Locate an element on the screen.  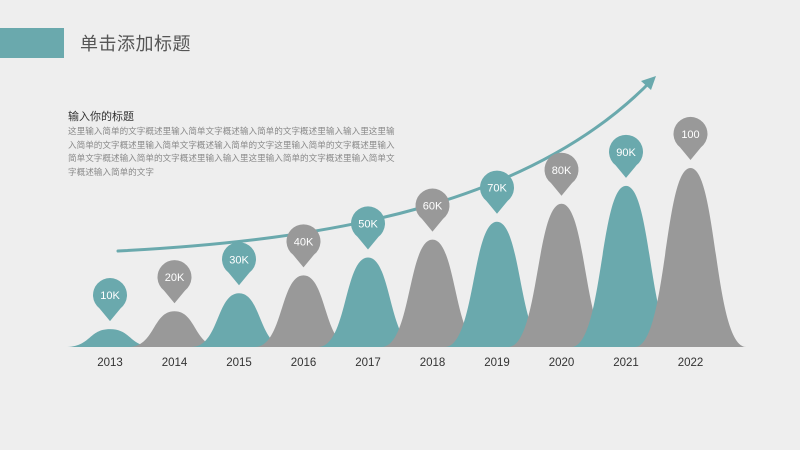
pin-label: 50K is located at coordinates (368, 225).